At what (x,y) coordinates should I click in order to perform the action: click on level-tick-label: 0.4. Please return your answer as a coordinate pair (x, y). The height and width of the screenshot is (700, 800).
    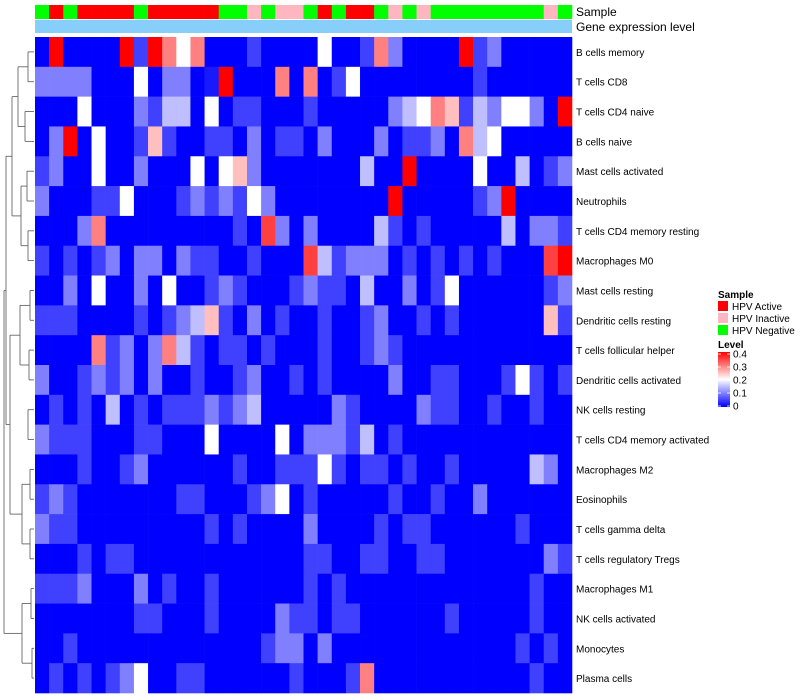
    Looking at the image, I should click on (740, 355).